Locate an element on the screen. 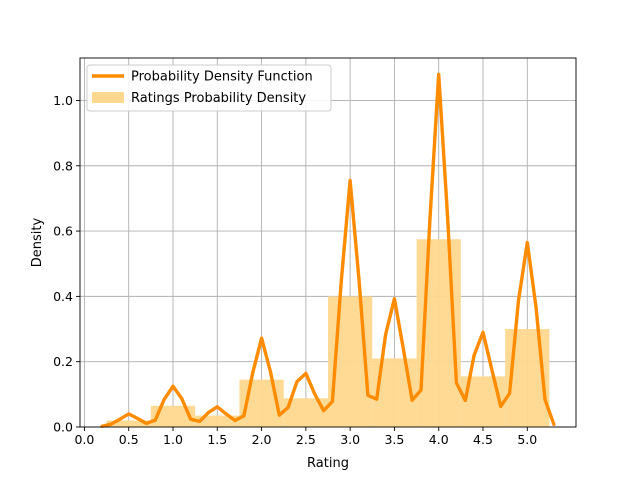  y-axis-label: Density is located at coordinates (37, 242).